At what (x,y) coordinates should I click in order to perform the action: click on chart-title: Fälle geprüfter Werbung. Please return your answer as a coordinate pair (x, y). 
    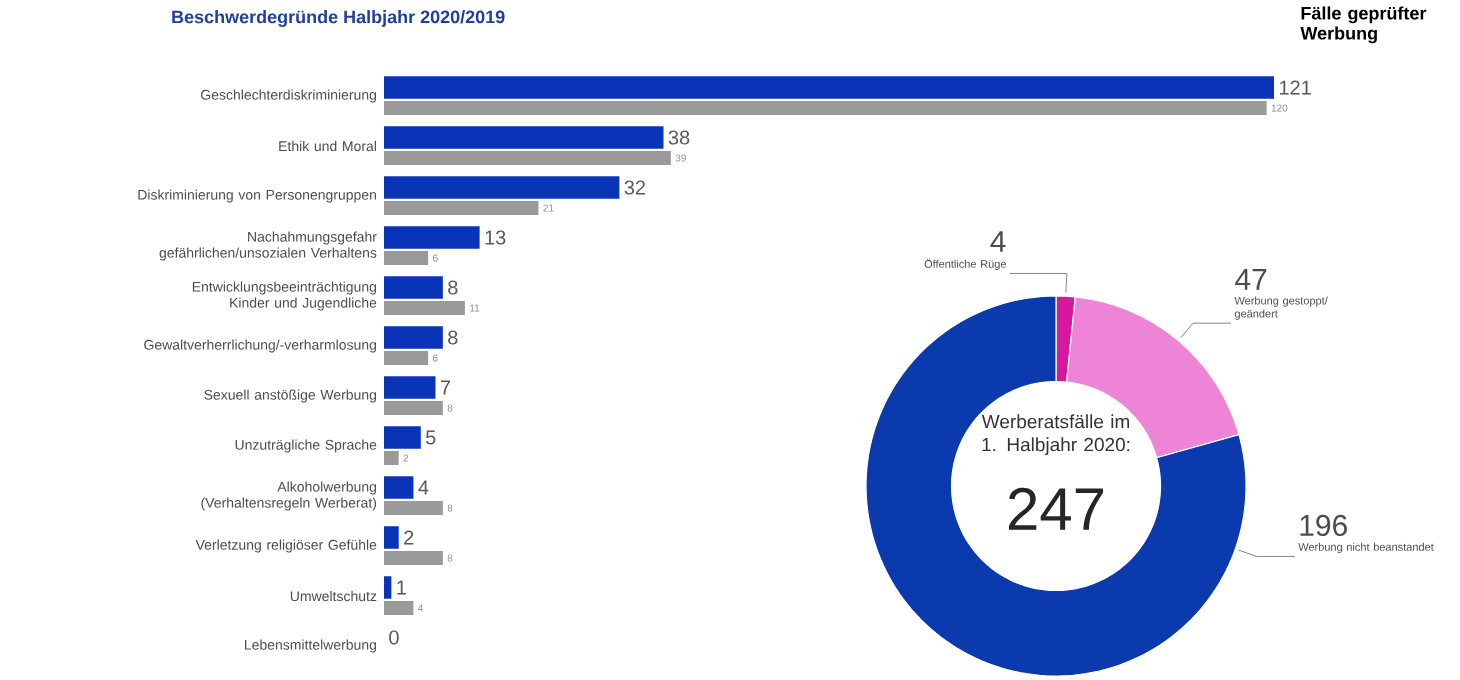
    Looking at the image, I should click on (1363, 25).